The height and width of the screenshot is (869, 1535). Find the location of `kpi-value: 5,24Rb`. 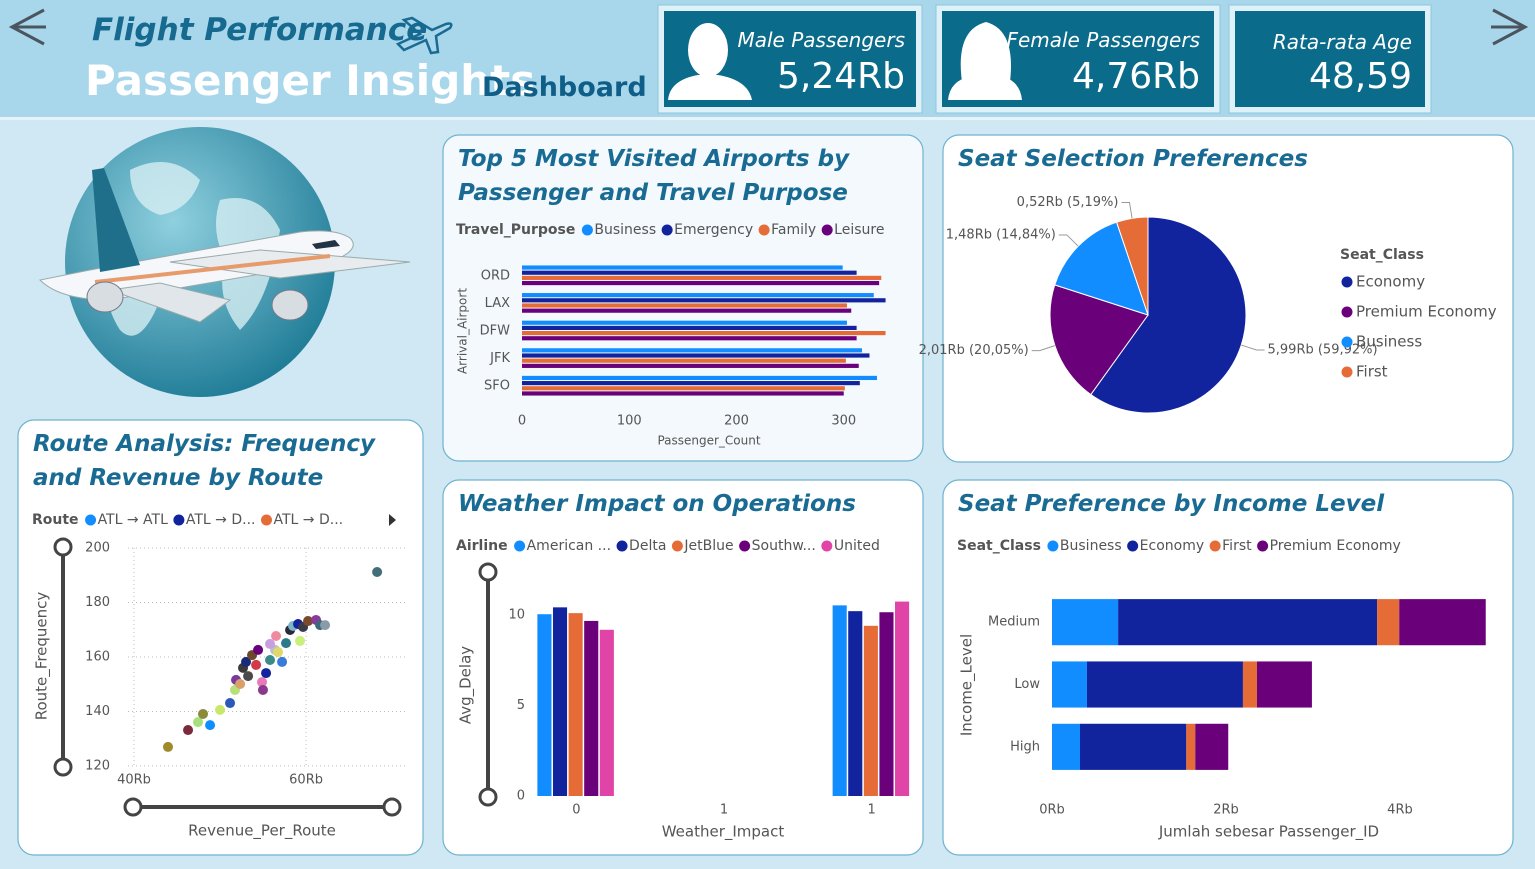

kpi-value: 5,24Rb is located at coordinates (840, 76).